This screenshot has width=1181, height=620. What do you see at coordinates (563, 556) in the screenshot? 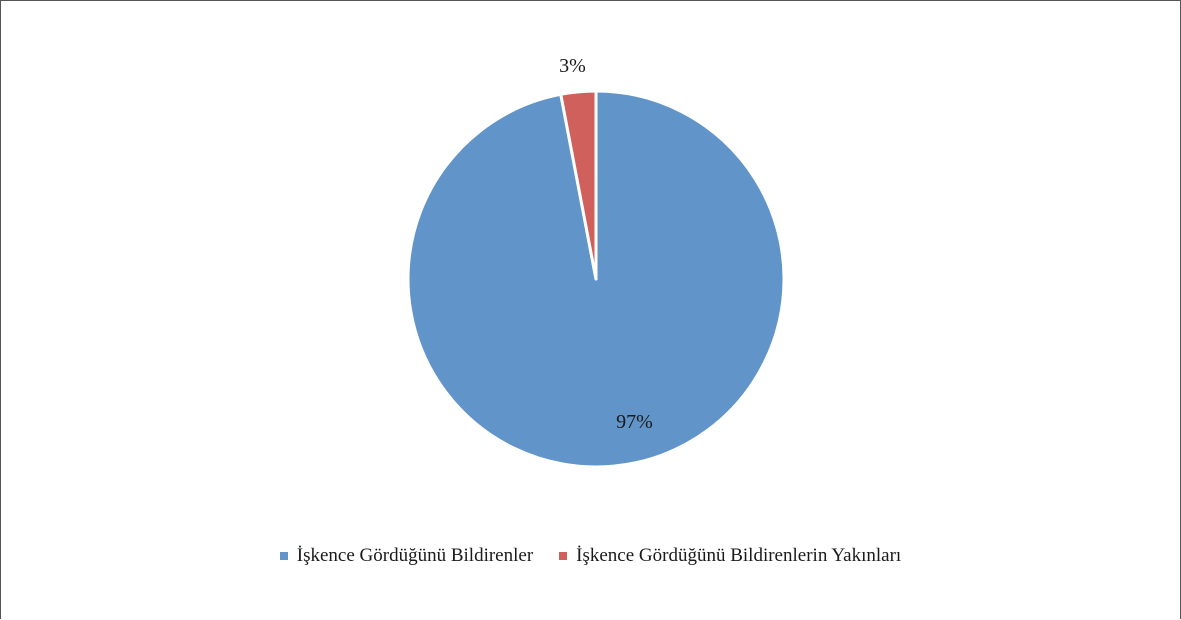
I see `legend-swatch-yakinlari` at bounding box center [563, 556].